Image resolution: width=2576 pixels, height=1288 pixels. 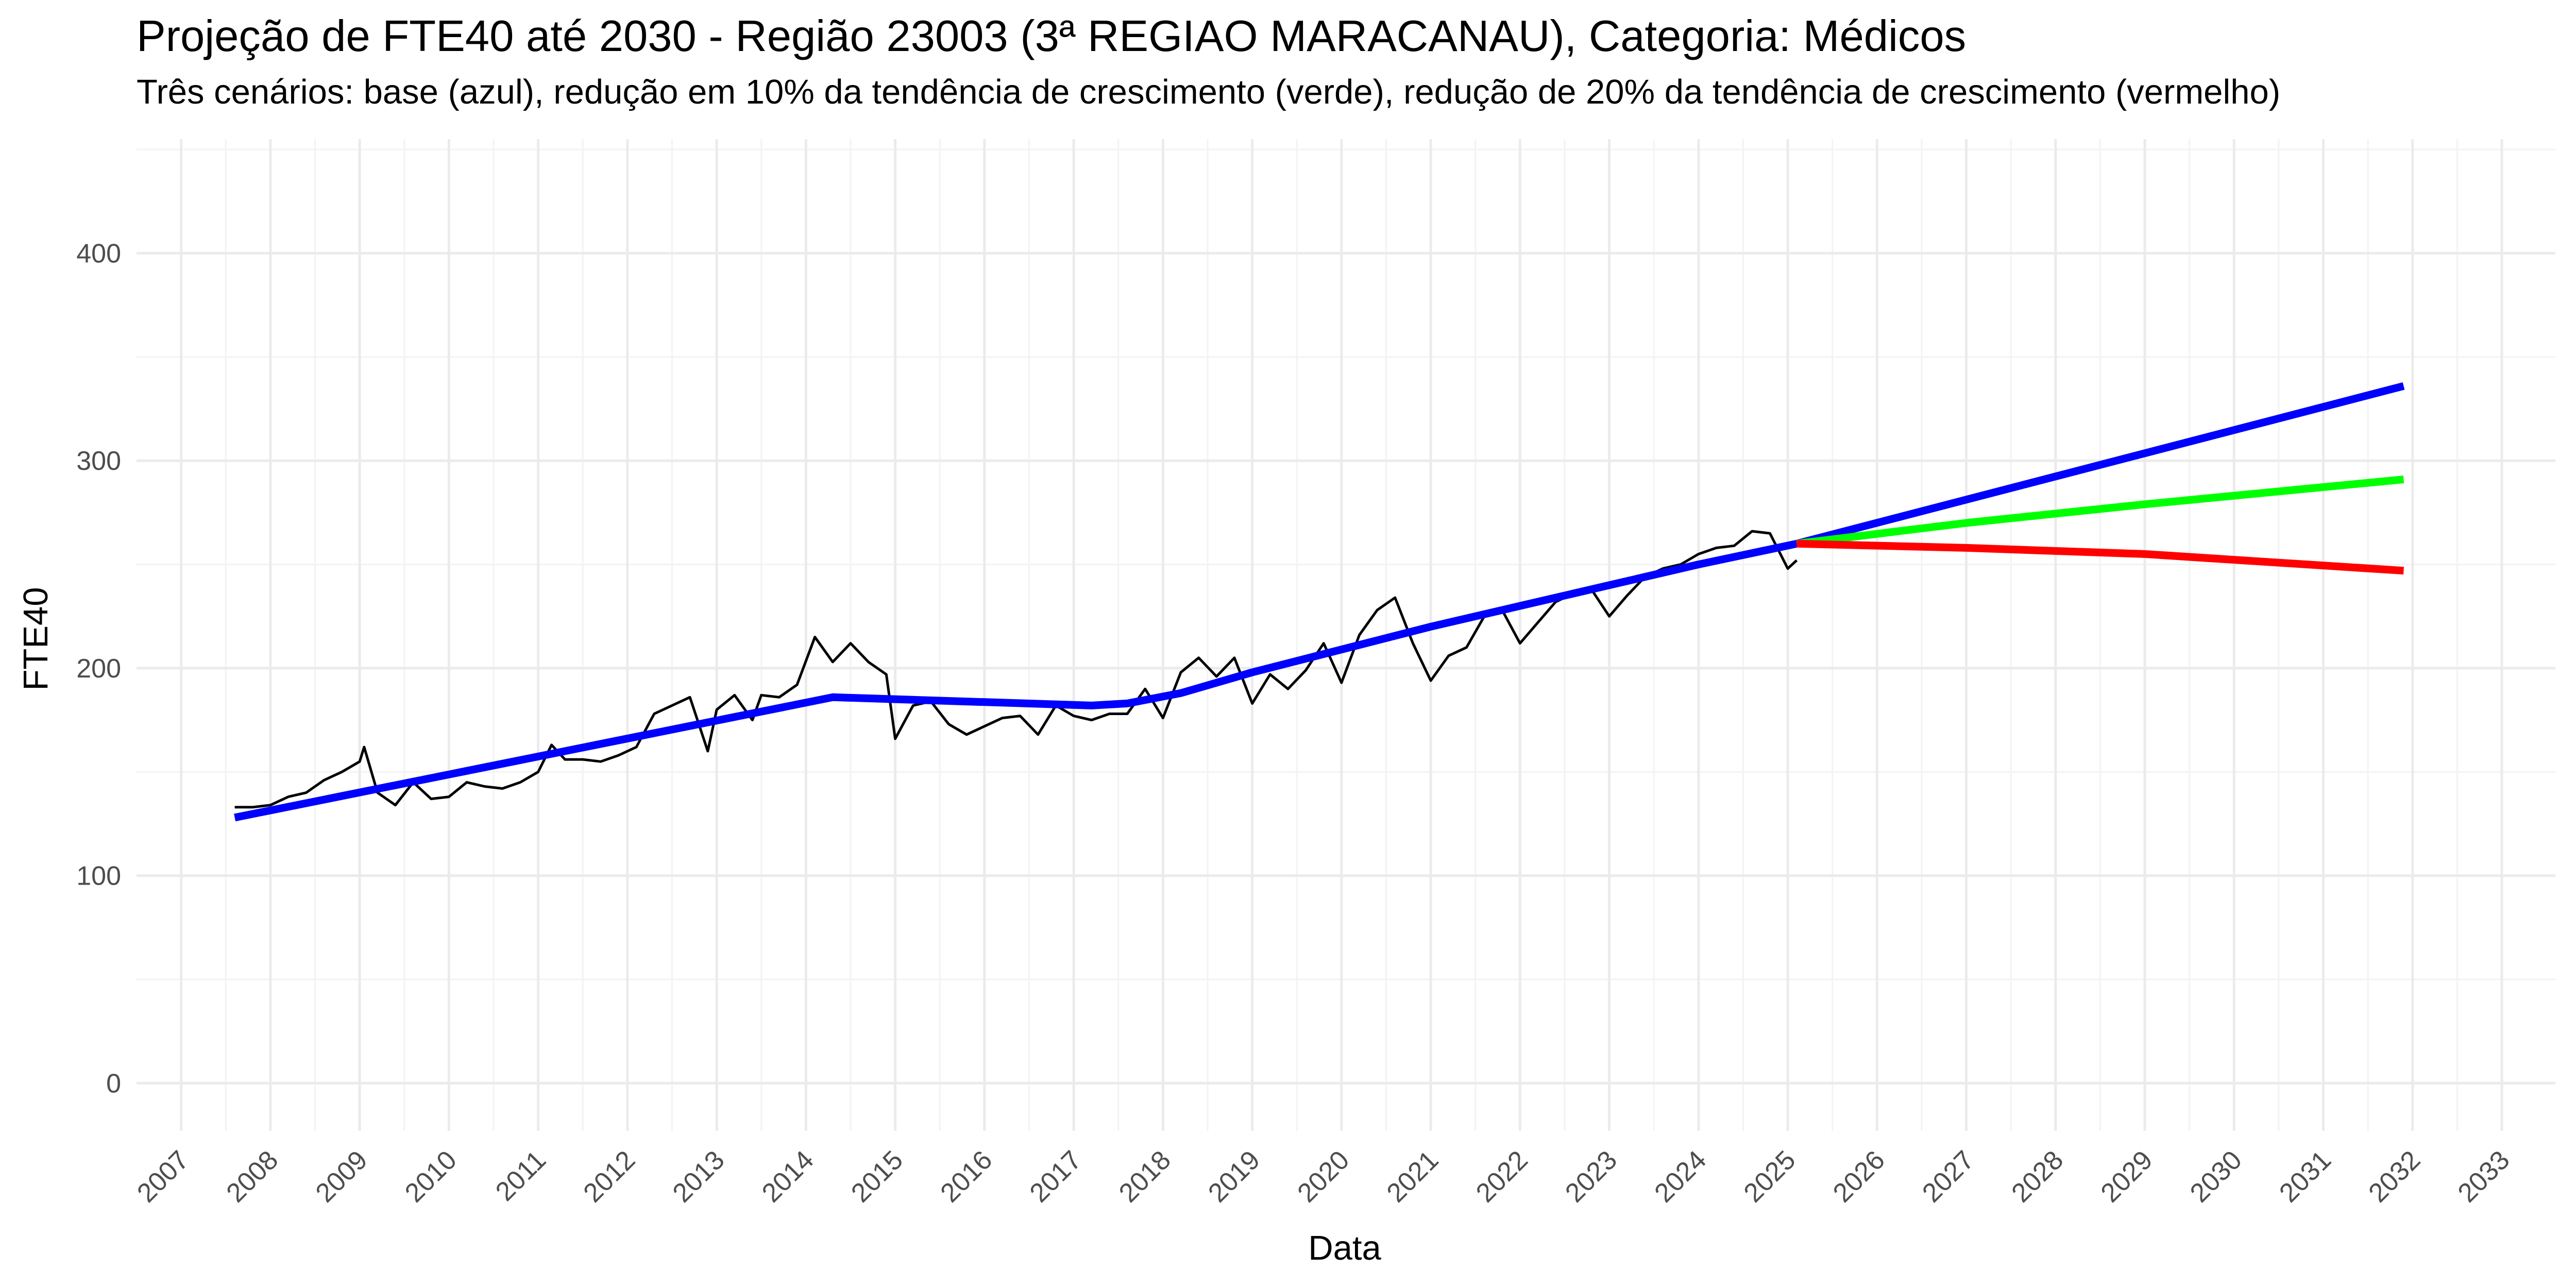 What do you see at coordinates (342, 1176) in the screenshot?
I see `x-tick-label: 2009` at bounding box center [342, 1176].